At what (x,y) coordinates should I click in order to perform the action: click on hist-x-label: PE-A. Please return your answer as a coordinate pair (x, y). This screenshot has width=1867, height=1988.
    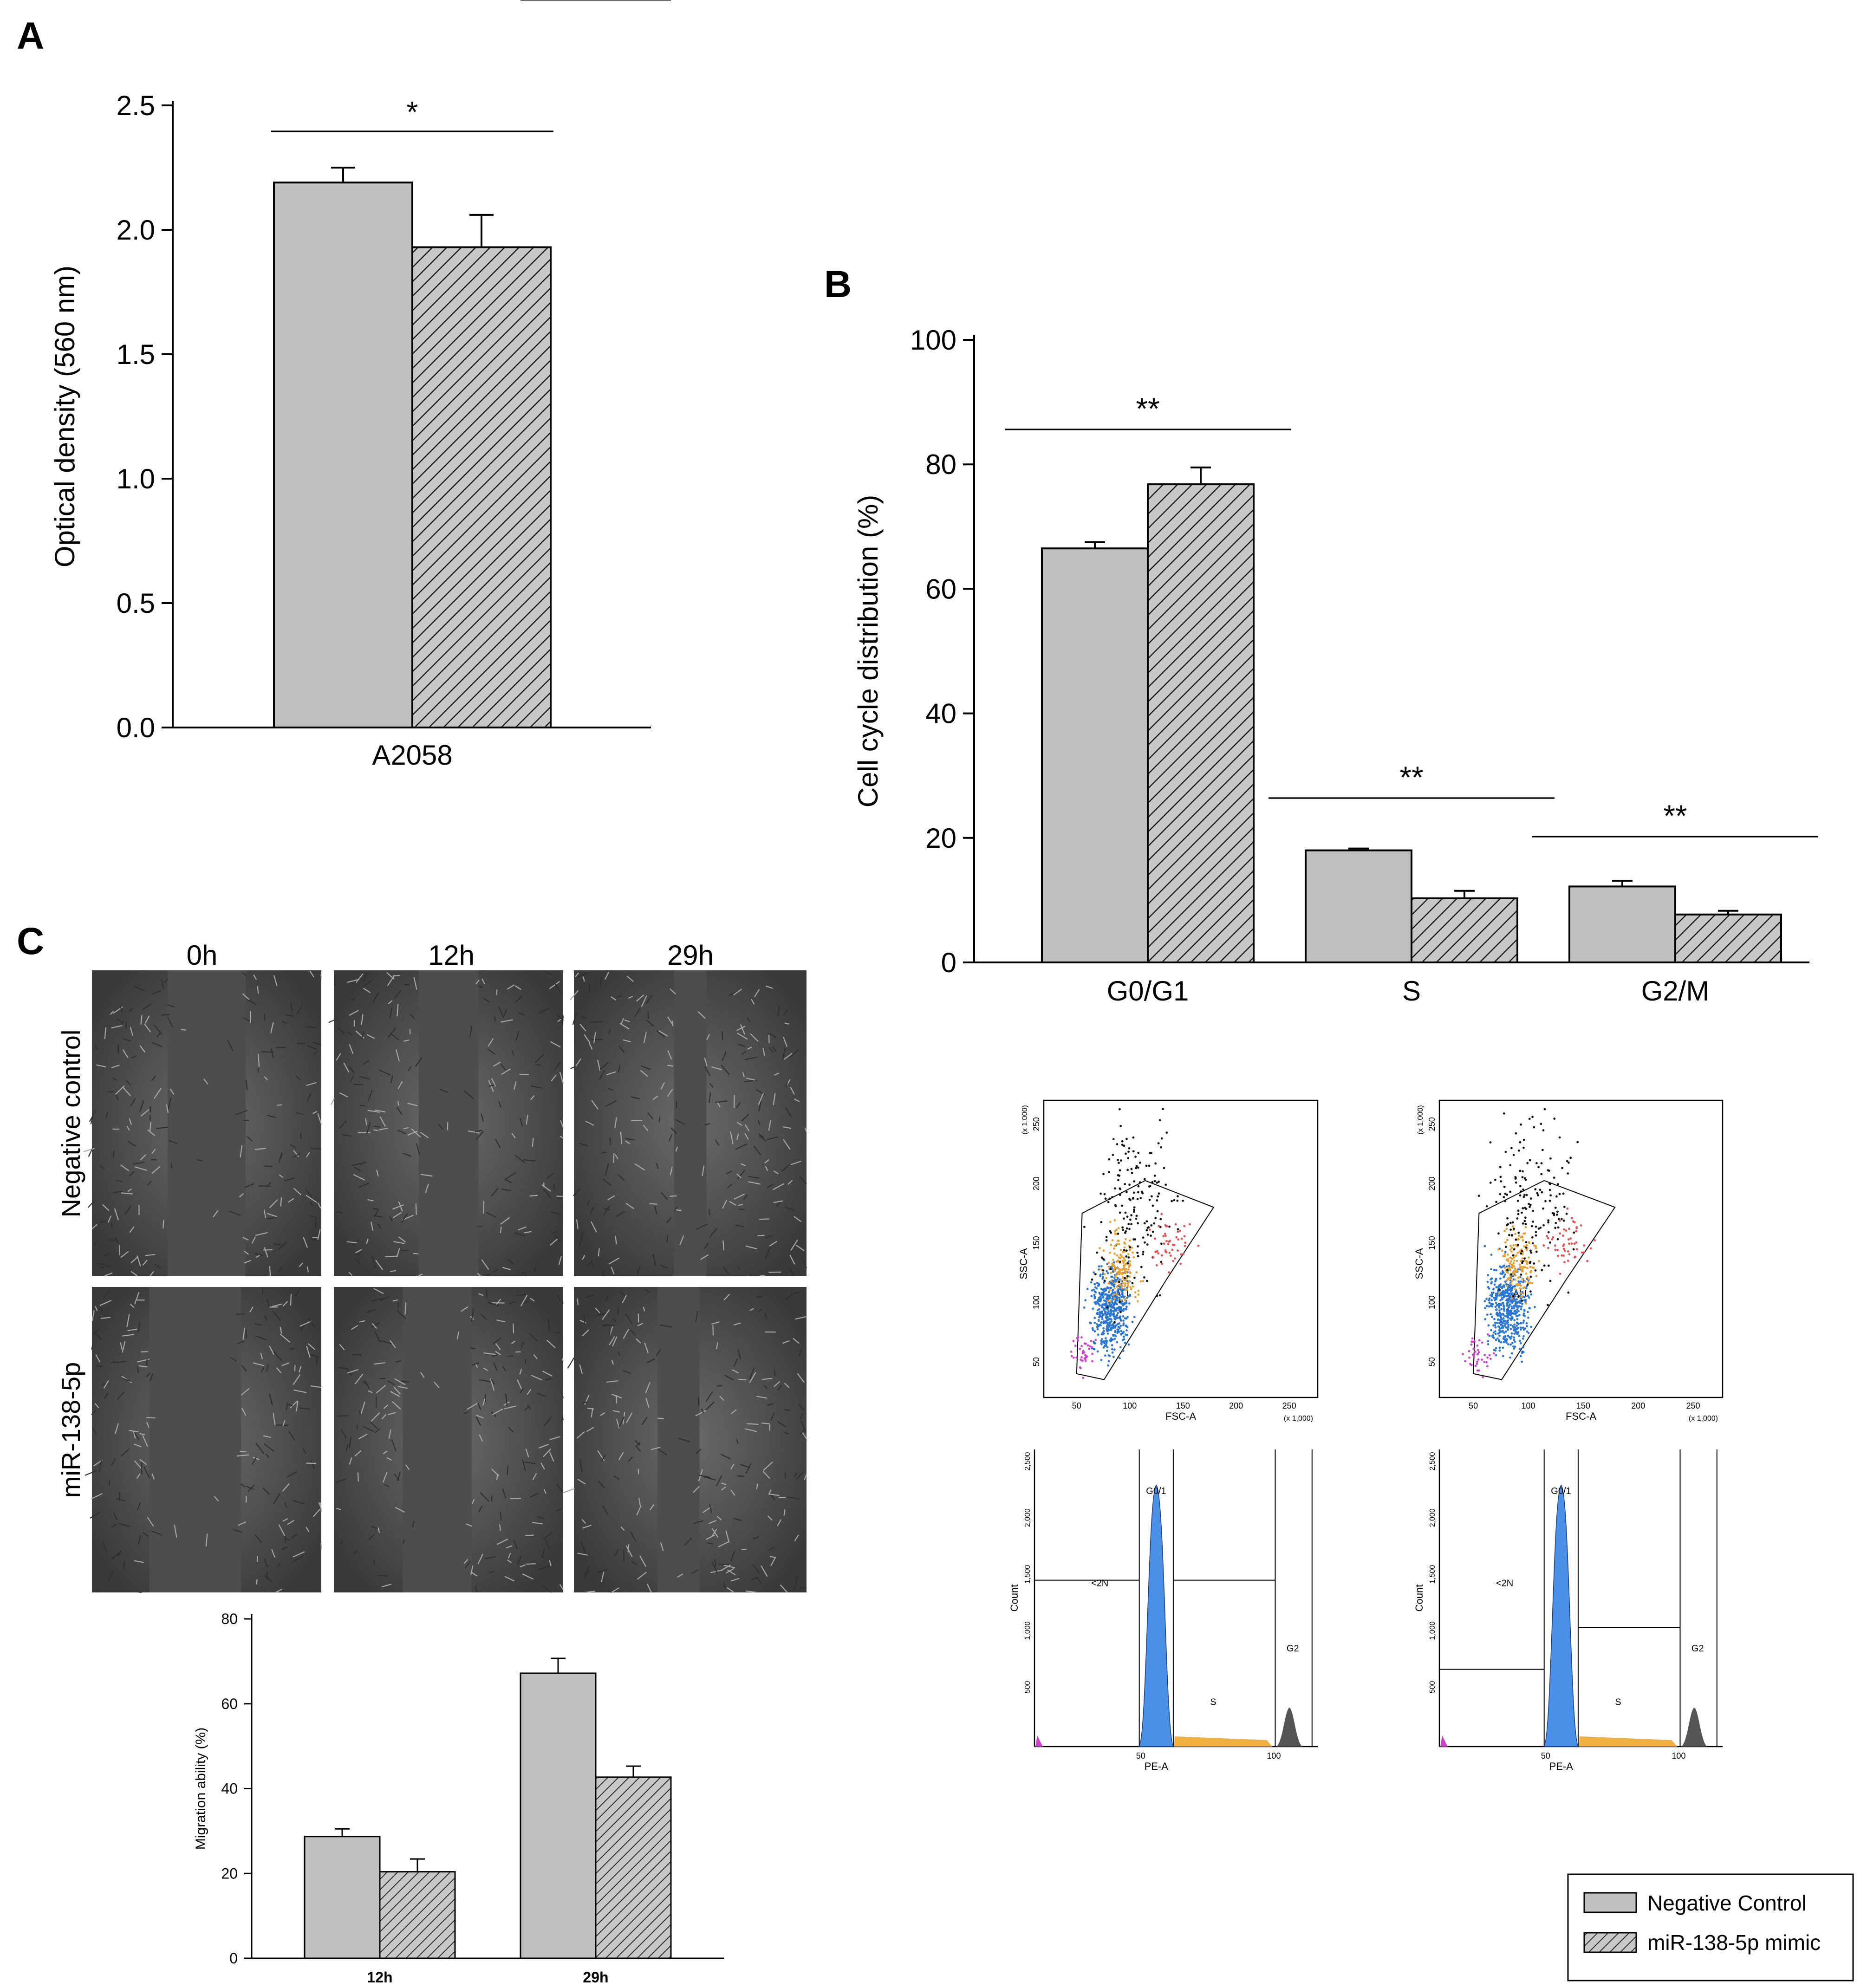
    Looking at the image, I should click on (1157, 1766).